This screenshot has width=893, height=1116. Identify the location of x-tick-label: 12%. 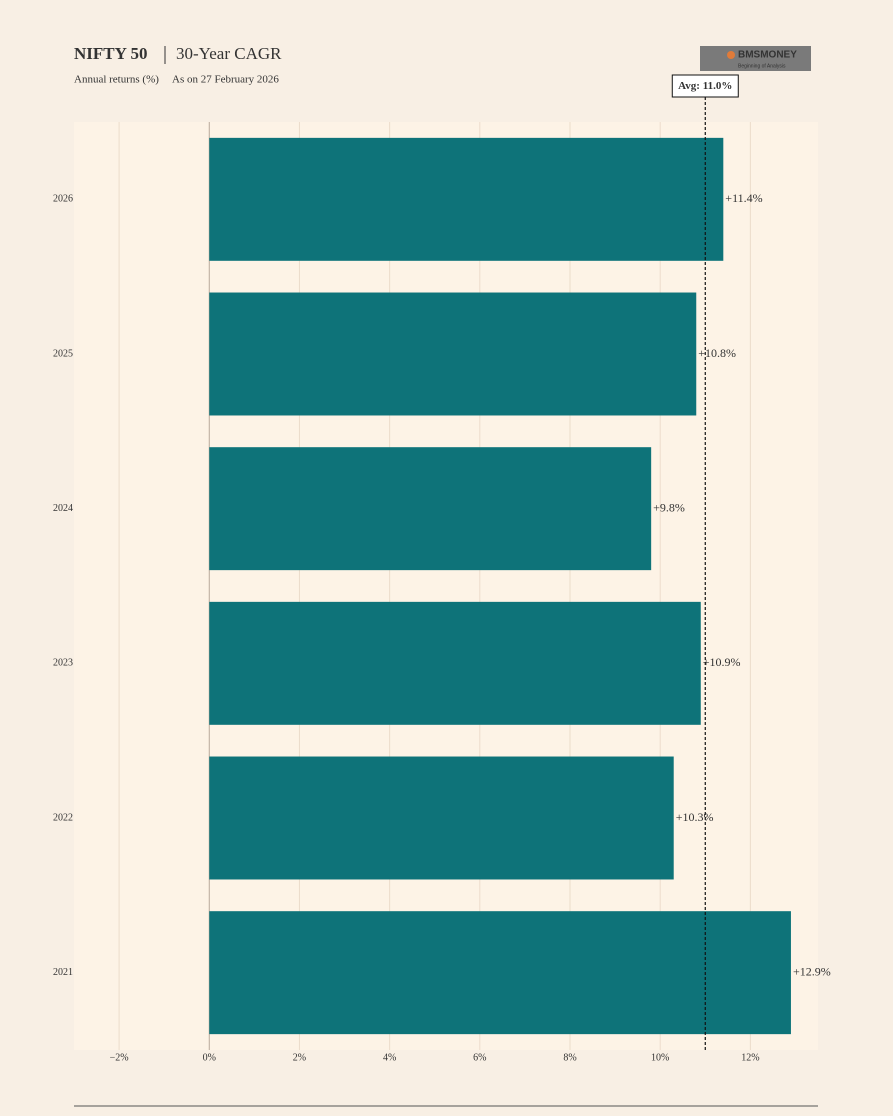
(750, 1057).